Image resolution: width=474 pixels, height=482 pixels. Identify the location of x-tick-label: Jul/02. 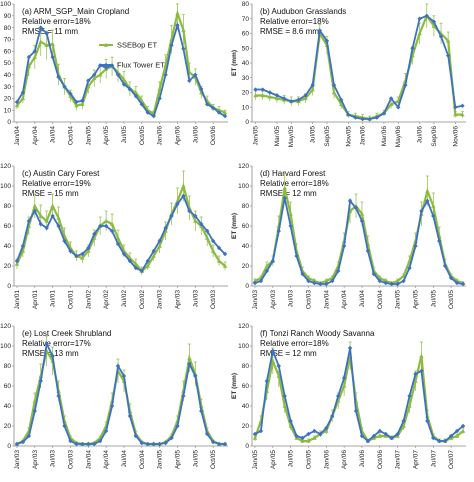
(124, 299).